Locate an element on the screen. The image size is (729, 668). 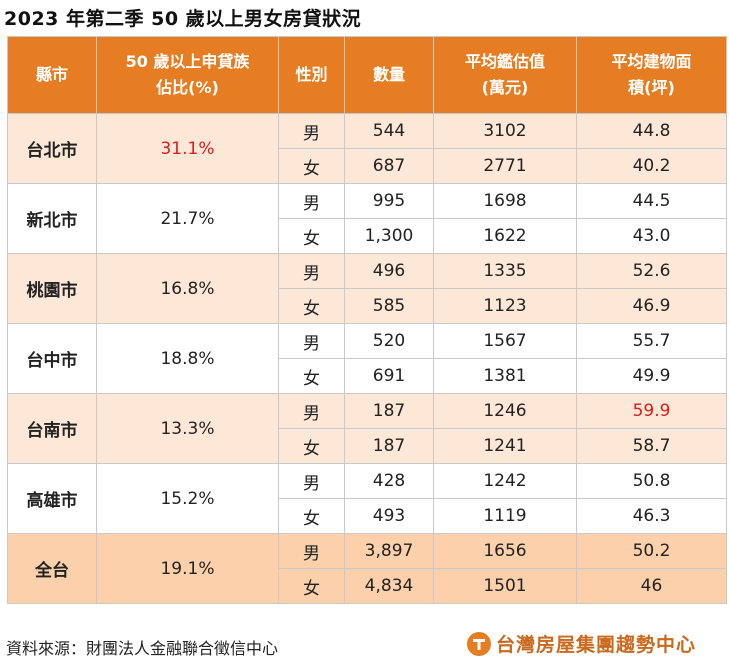
table-row: 台北市 31.1% 男 544 3102 44.8 is located at coordinates (367, 148).